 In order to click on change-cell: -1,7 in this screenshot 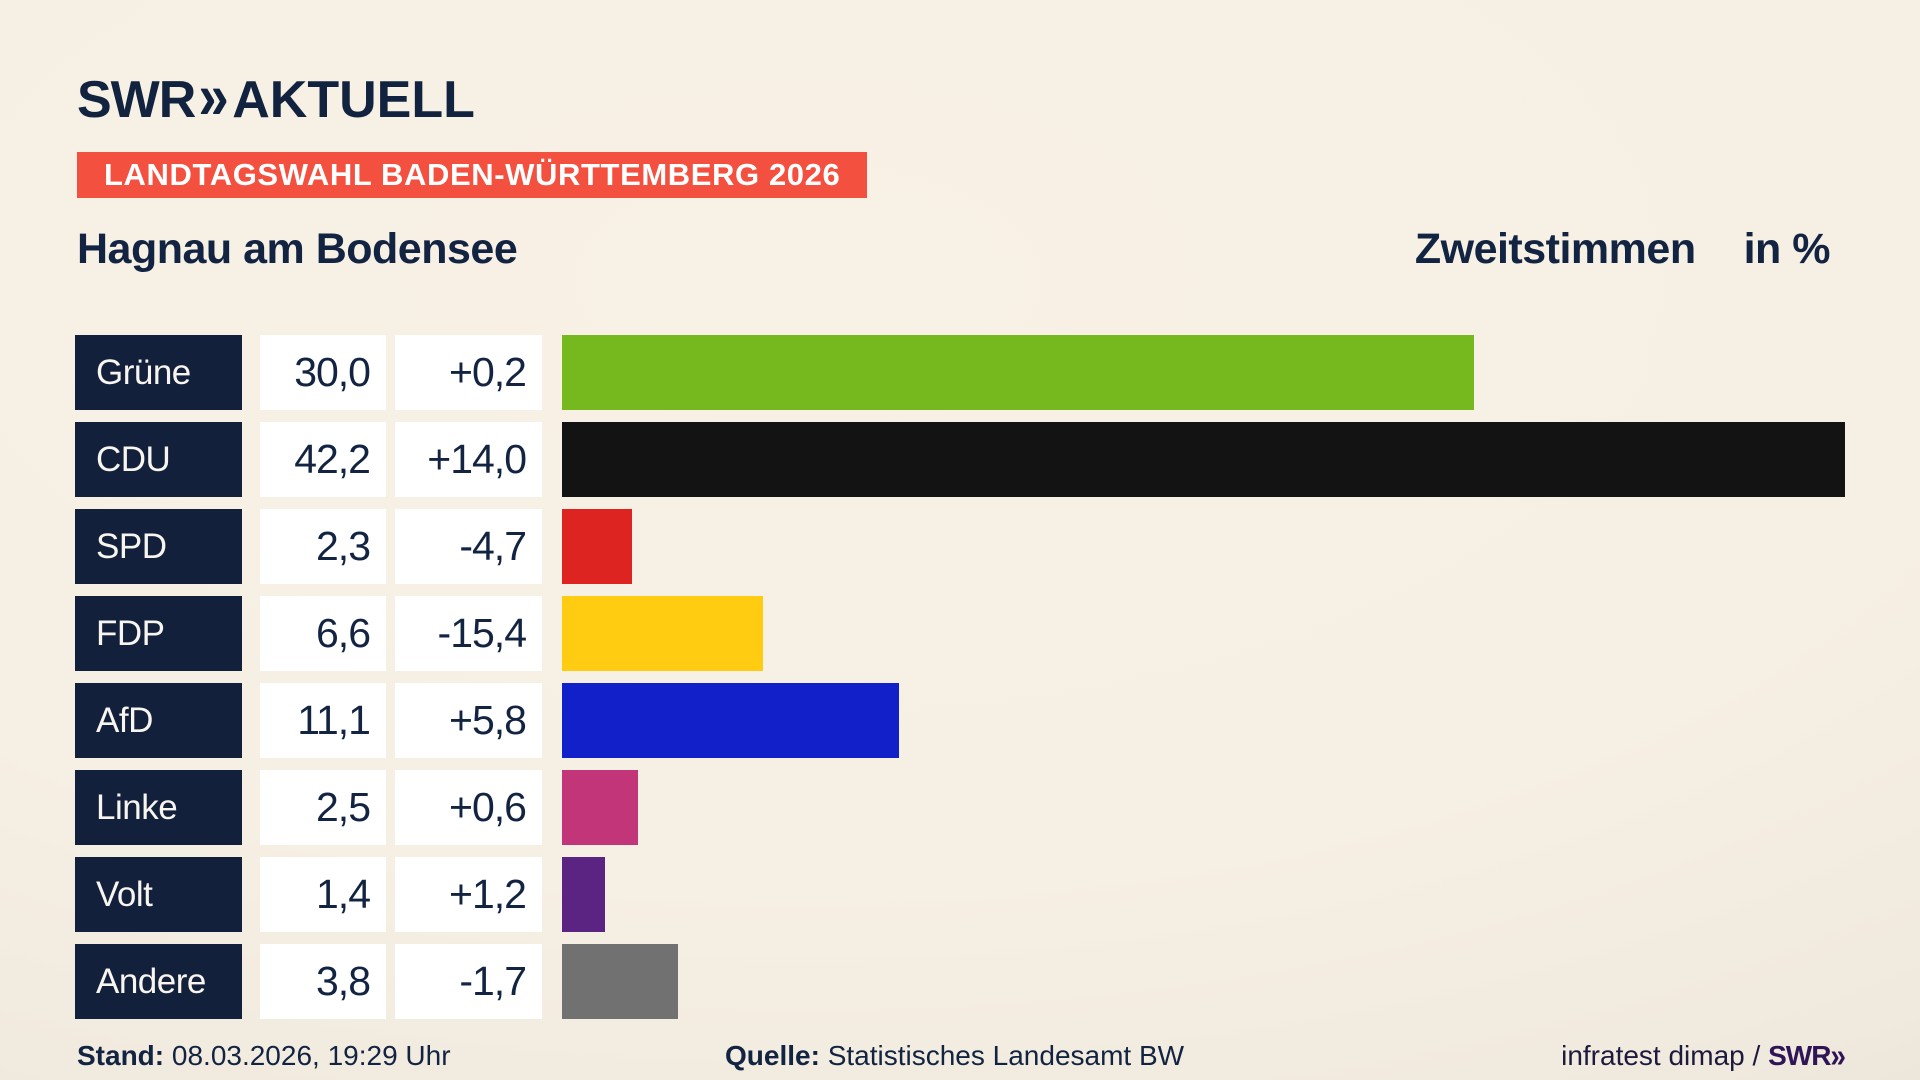, I will do `click(468, 981)`.